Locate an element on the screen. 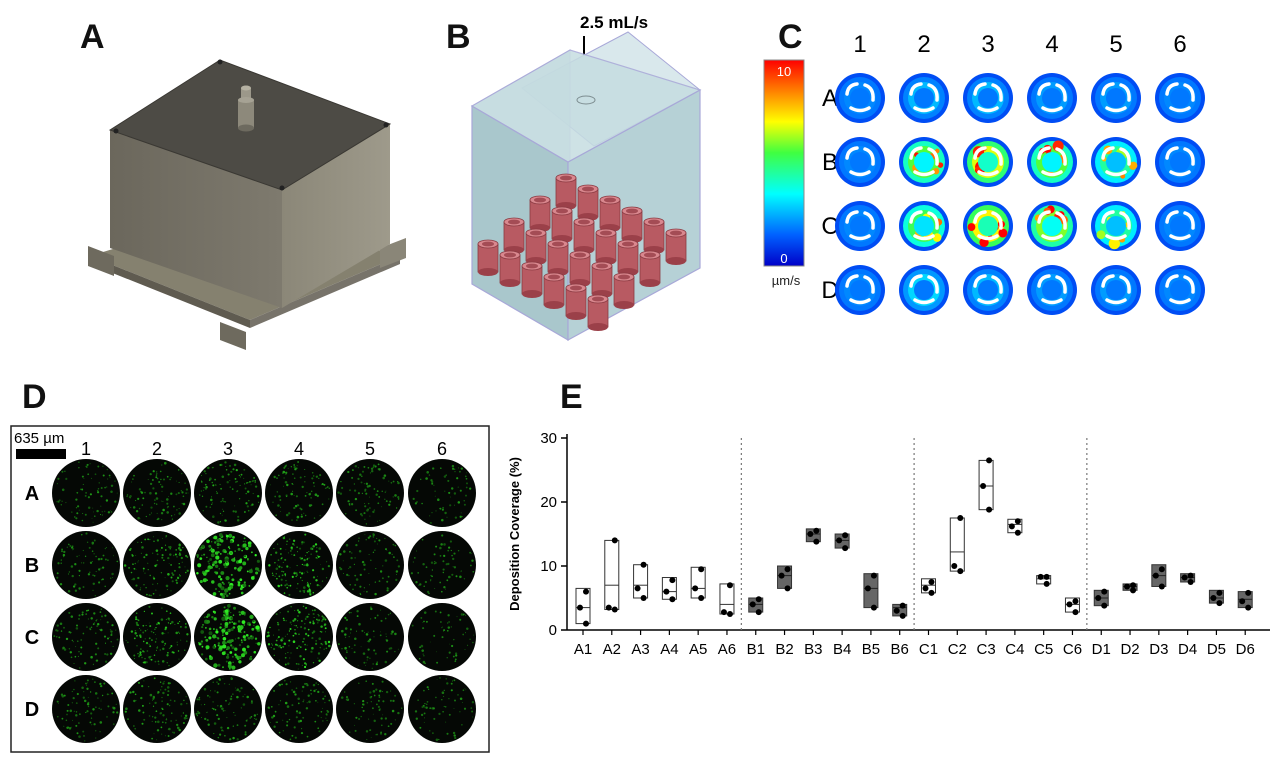 This screenshot has width=1280, height=760. box-b6 is located at coordinates (900, 610).